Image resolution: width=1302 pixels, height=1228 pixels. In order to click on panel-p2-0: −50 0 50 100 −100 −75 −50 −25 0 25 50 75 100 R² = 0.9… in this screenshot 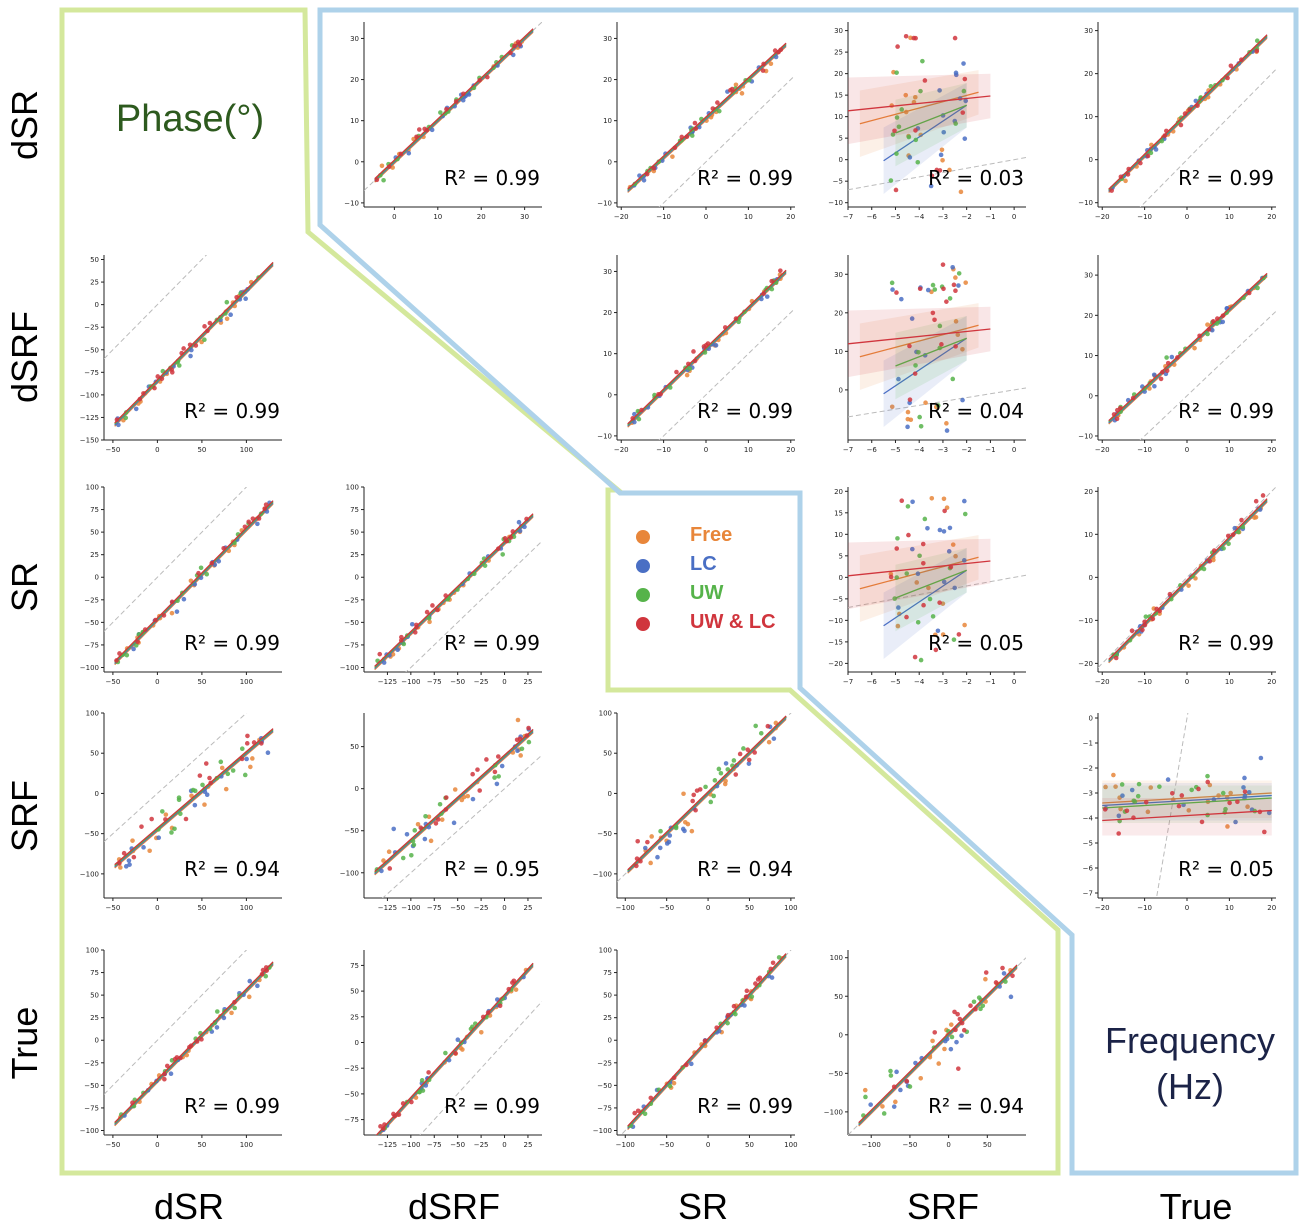, I will do `click(181, 585)`.